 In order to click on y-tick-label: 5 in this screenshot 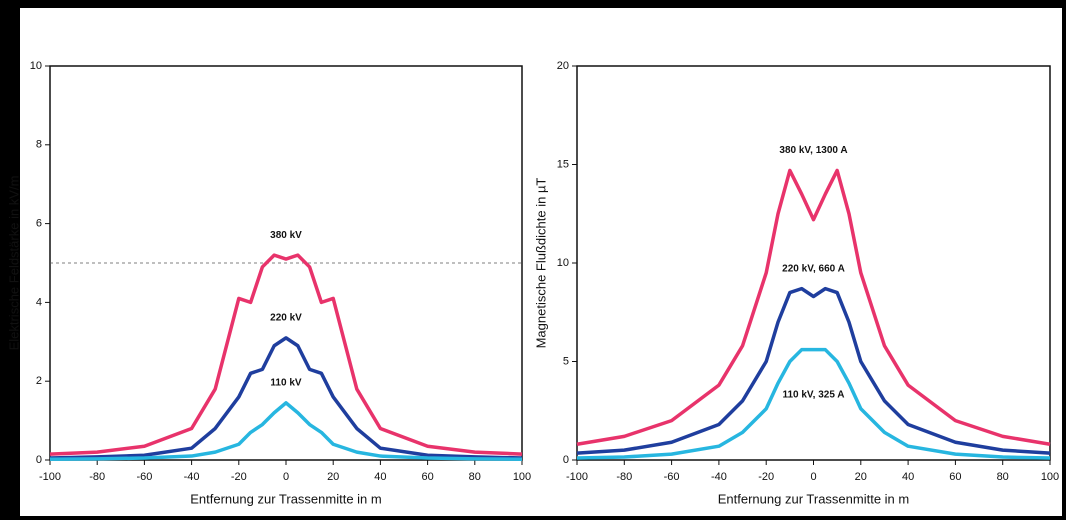, I will do `click(566, 361)`.